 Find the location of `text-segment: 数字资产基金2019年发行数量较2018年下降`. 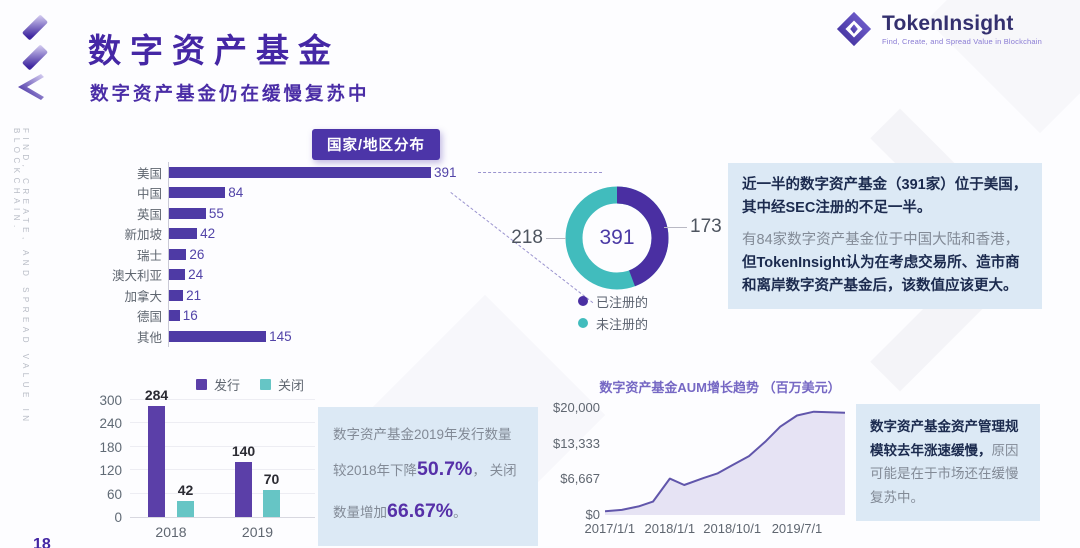

text-segment: 数字资产基金2019年发行数量较2018年下降 is located at coordinates (422, 453).